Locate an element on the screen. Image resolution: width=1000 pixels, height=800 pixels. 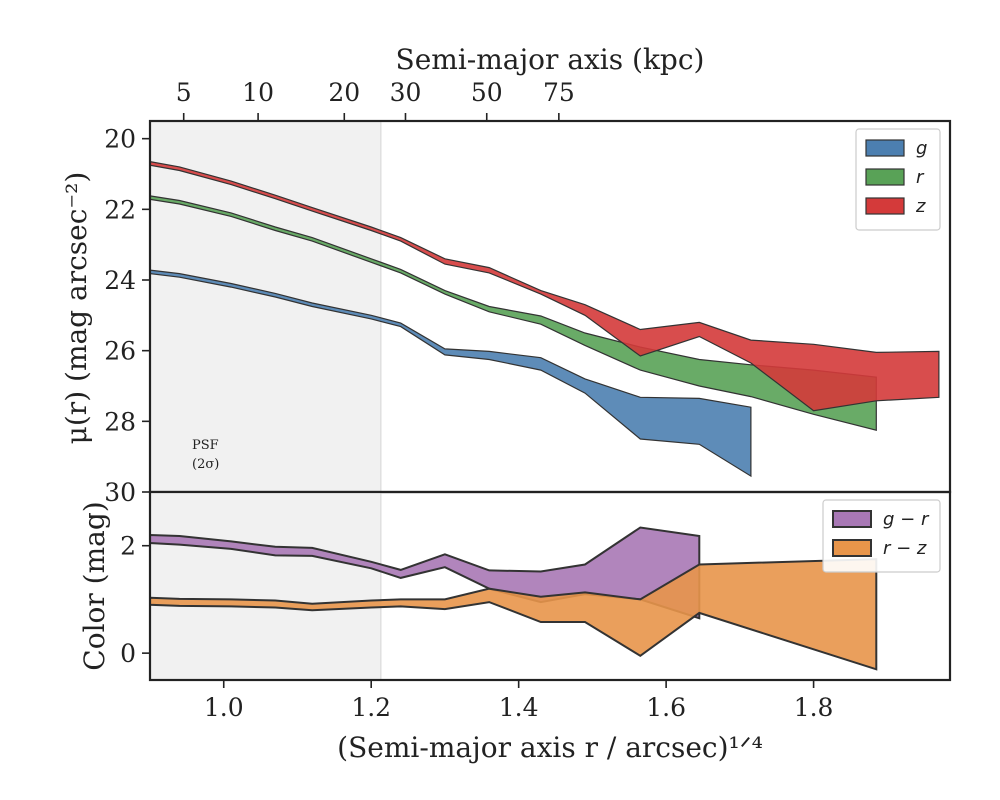
top-x-tick-label: 75 is located at coordinates (559, 92).